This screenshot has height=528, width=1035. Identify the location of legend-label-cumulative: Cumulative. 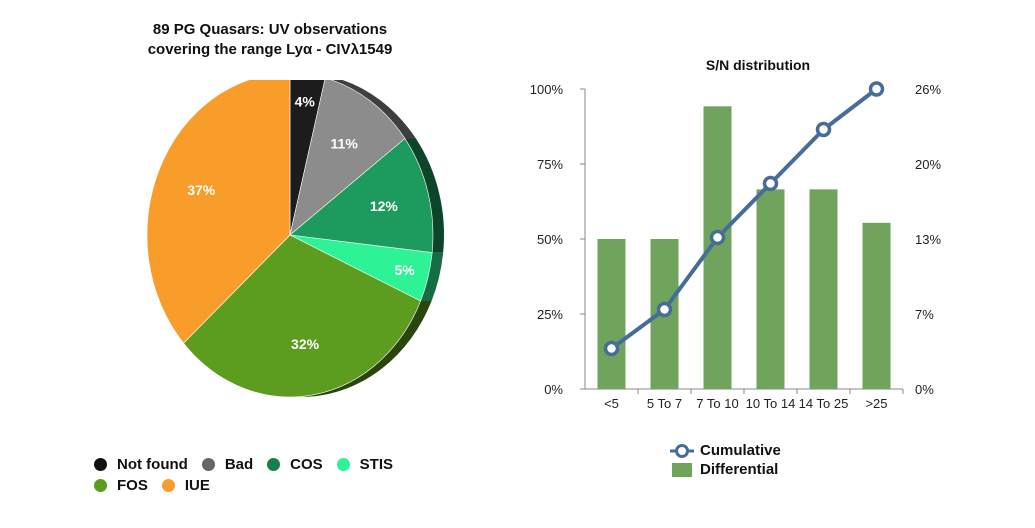
(740, 450).